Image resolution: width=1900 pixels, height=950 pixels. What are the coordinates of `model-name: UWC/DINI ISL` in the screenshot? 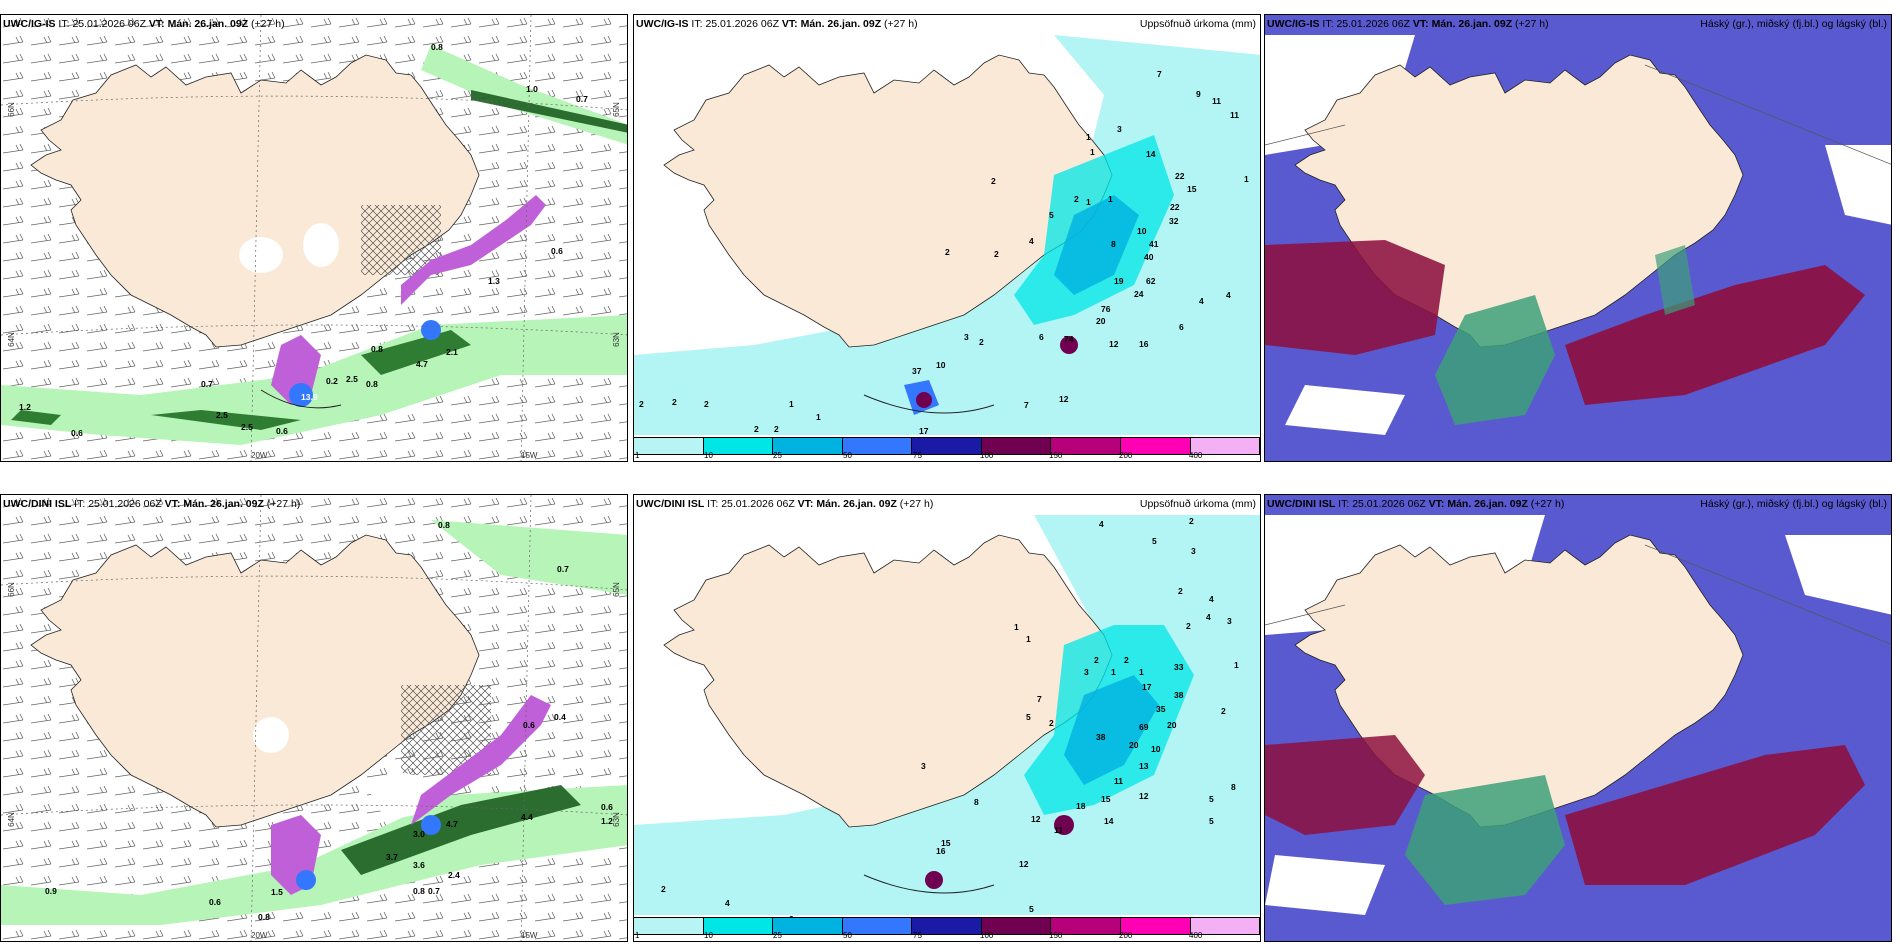 It's located at (37, 504).